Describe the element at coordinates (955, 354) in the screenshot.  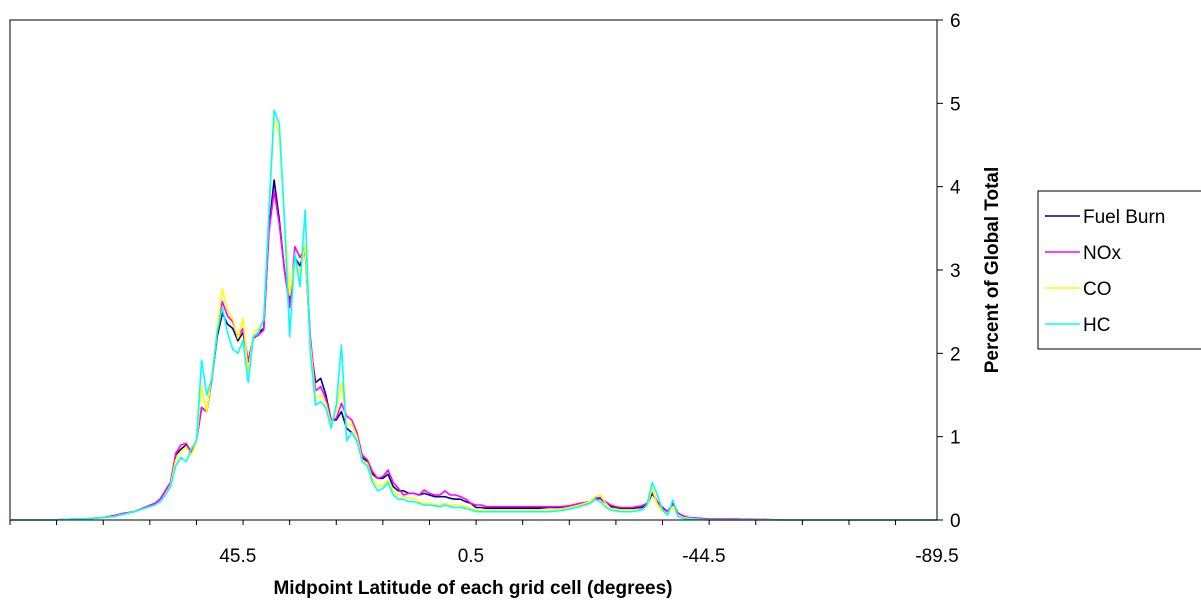
I see `y-tick-label: 2` at that location.